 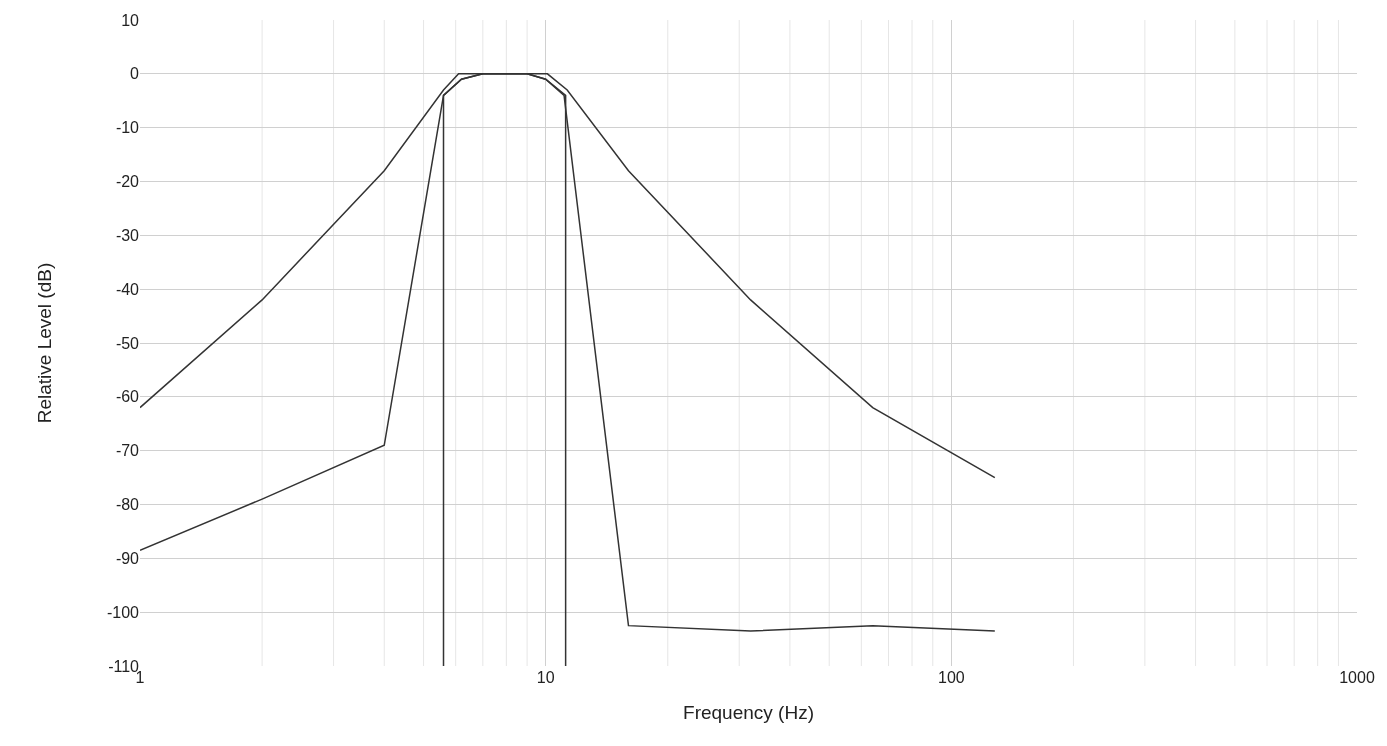 I want to click on y-tick-label: -20, so click(x=127, y=182).